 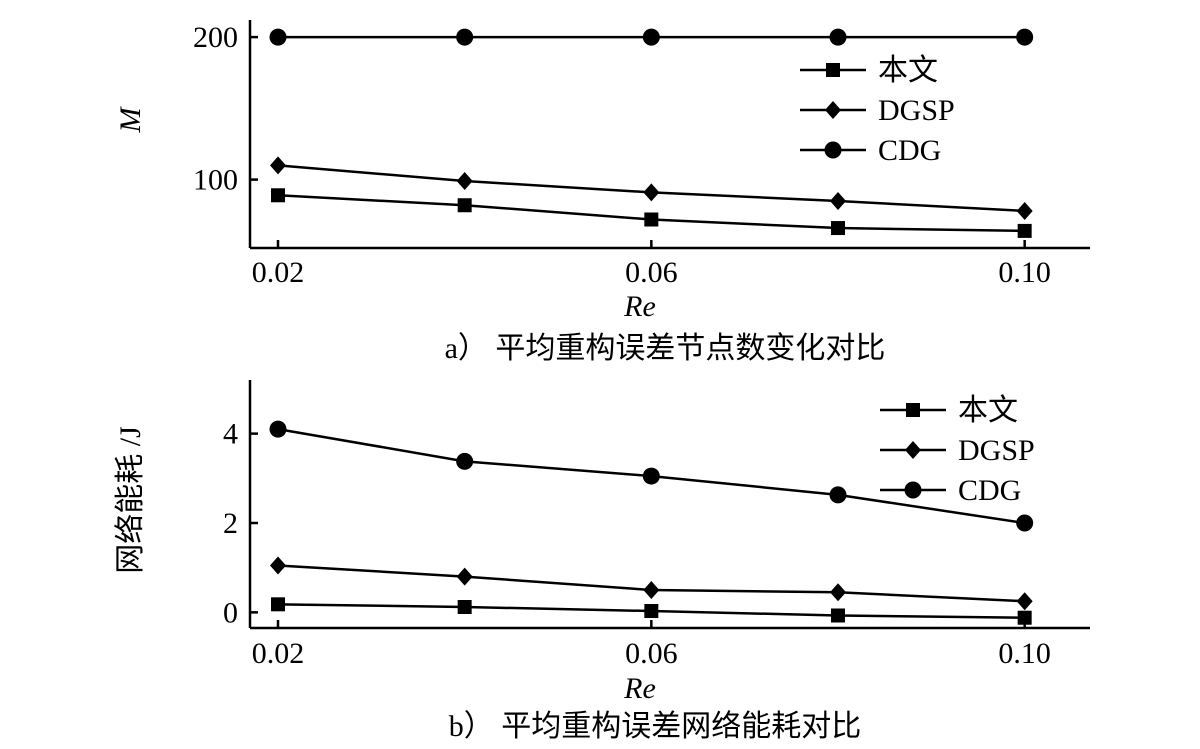 What do you see at coordinates (230, 523) in the screenshot?
I see `y-tick-label: 2` at bounding box center [230, 523].